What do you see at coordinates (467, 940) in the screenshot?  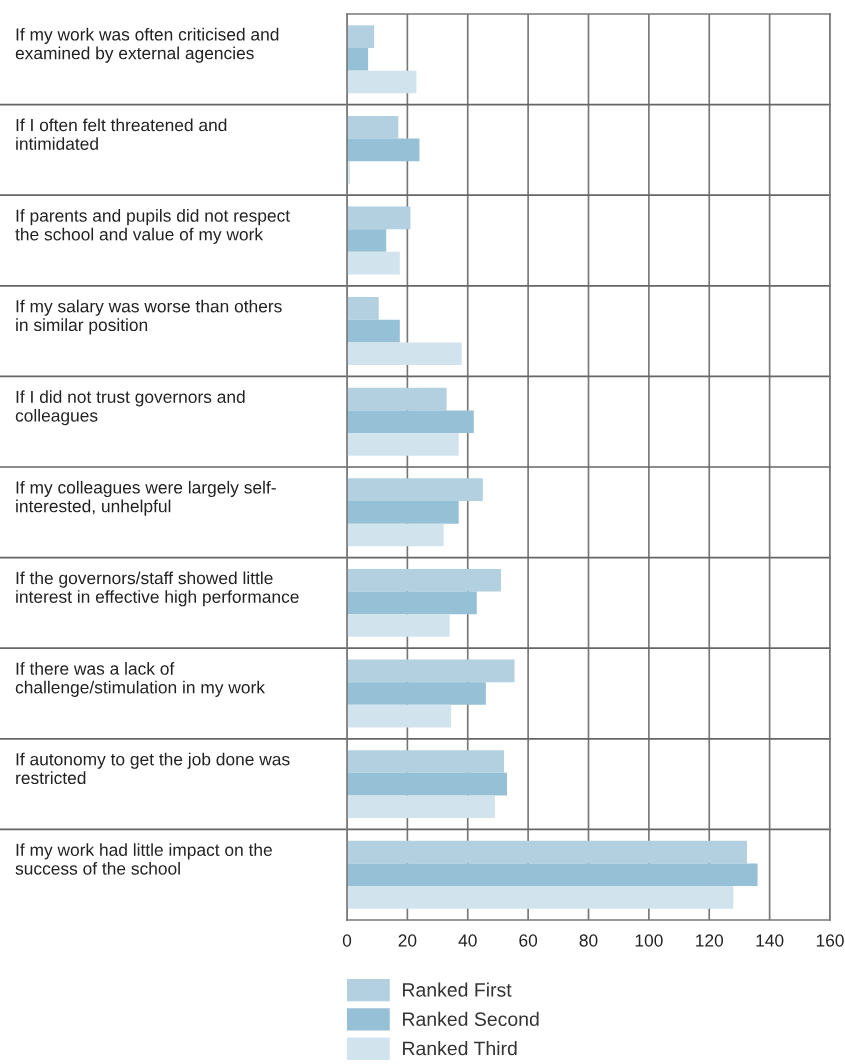 I see `x-tick-label: 40` at bounding box center [467, 940].